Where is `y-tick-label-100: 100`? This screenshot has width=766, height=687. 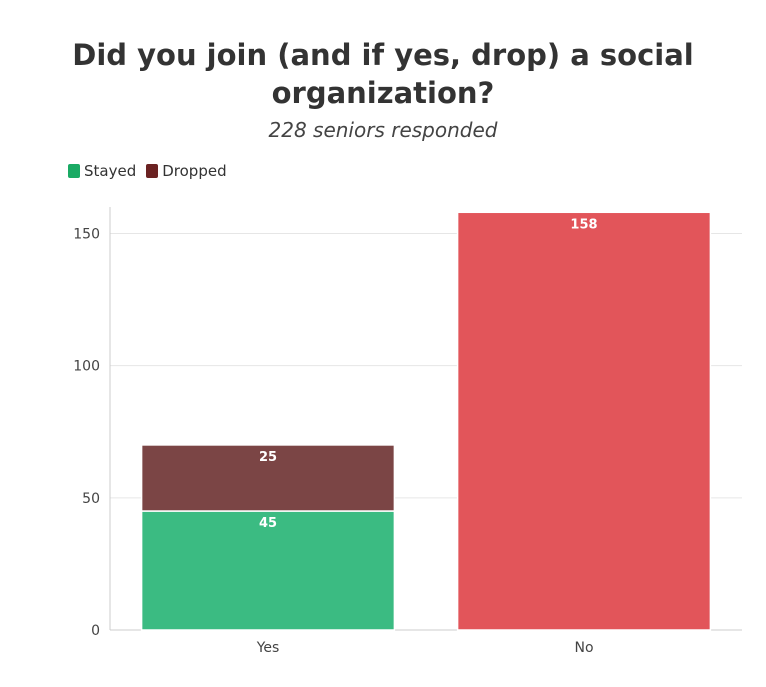 y-tick-label-100: 100 is located at coordinates (86, 367).